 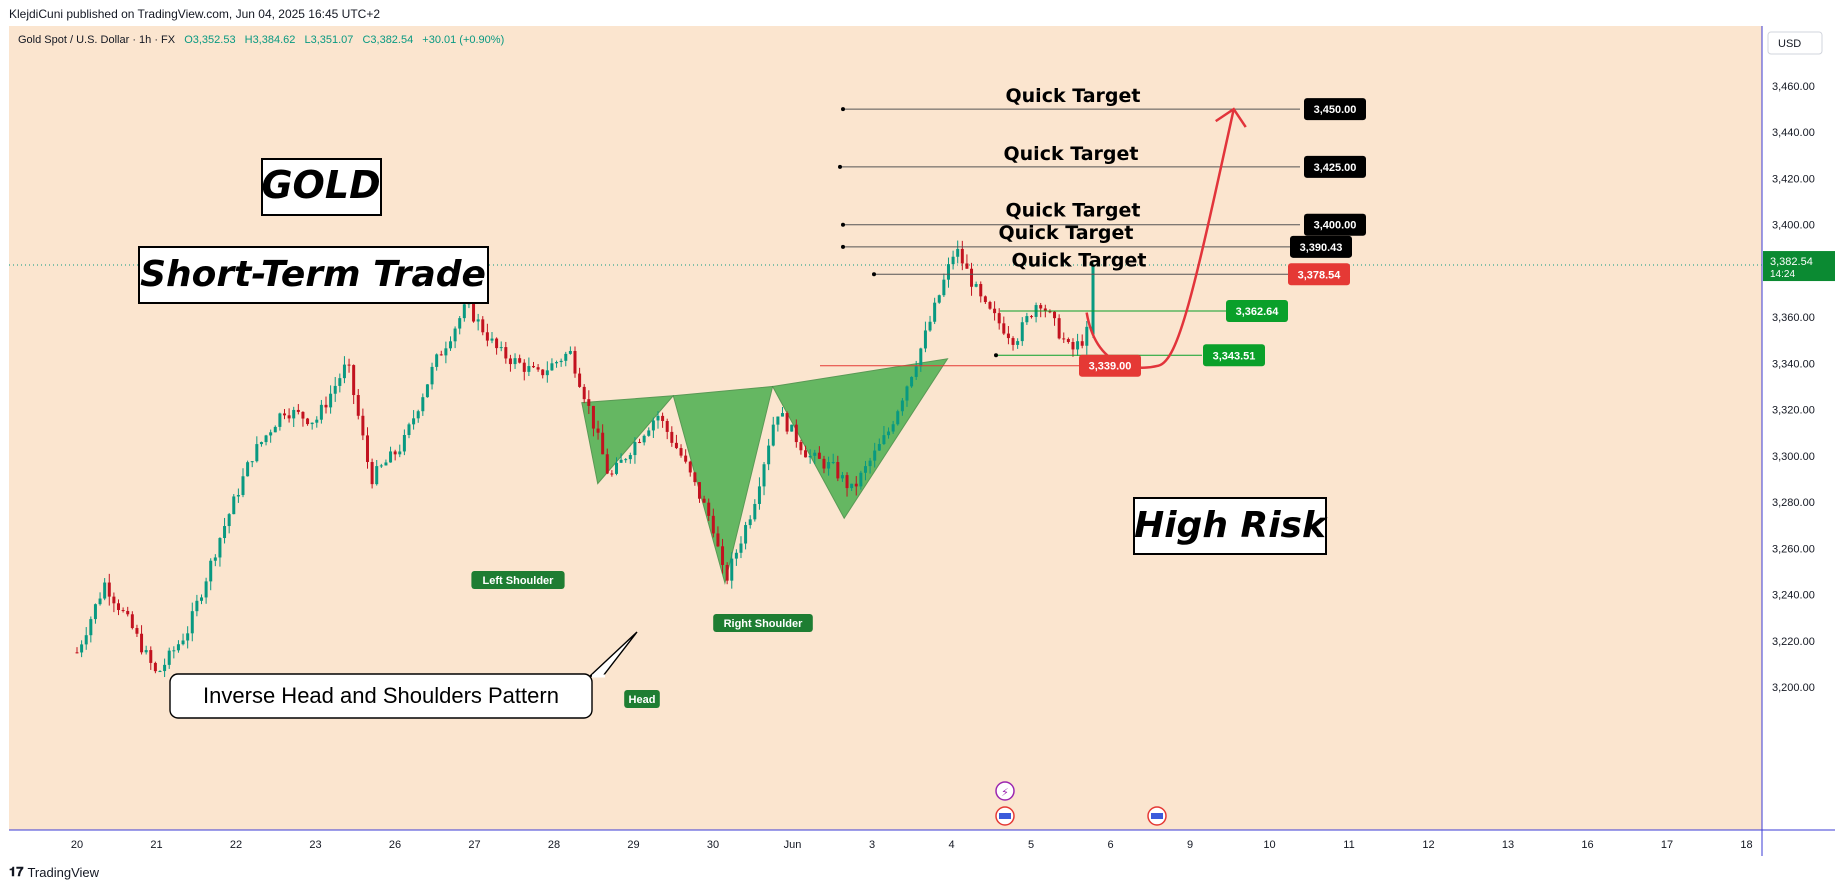 What do you see at coordinates (1508, 845) in the screenshot?
I see `time-tick-label: 13` at bounding box center [1508, 845].